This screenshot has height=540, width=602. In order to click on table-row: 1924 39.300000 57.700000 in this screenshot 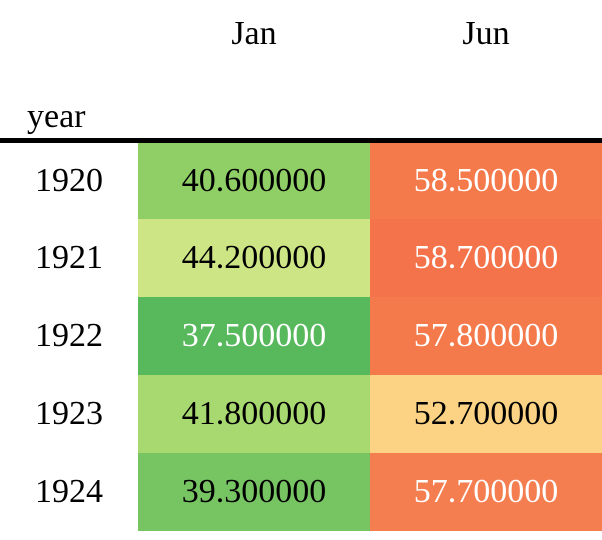, I will do `click(301, 491)`.